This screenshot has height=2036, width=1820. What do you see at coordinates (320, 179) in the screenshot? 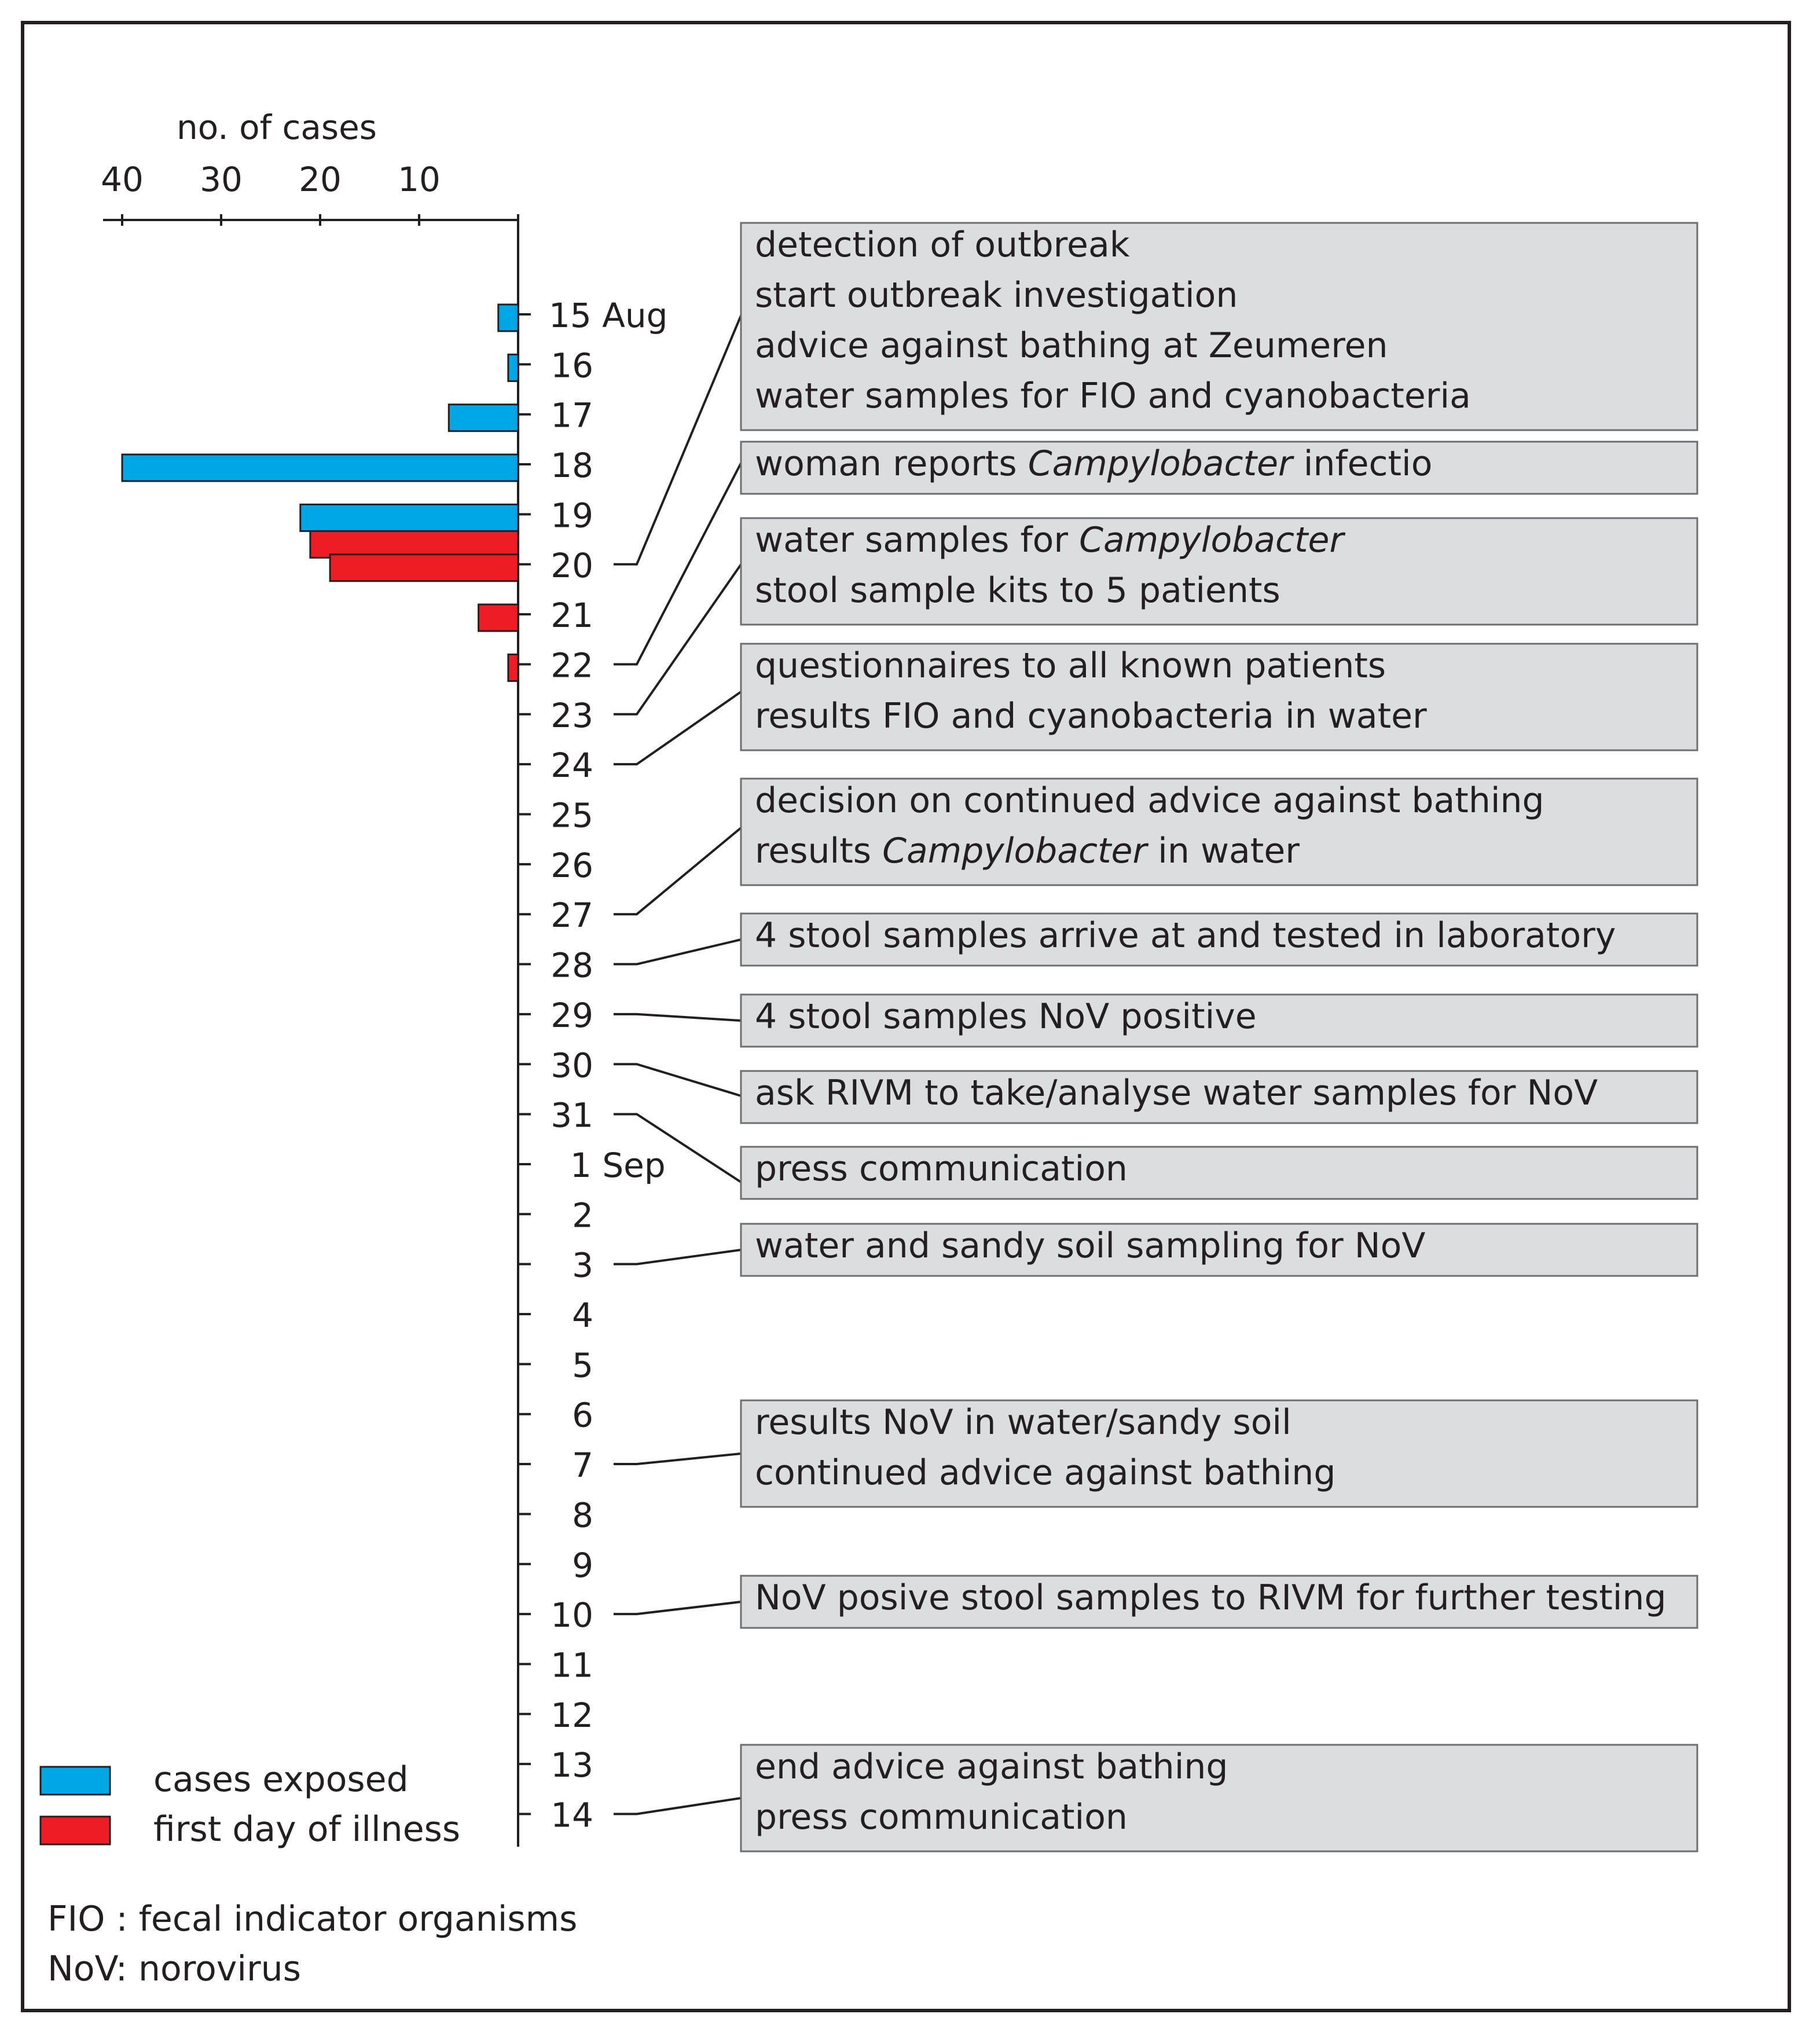
I see `x-tick-label: 20` at bounding box center [320, 179].